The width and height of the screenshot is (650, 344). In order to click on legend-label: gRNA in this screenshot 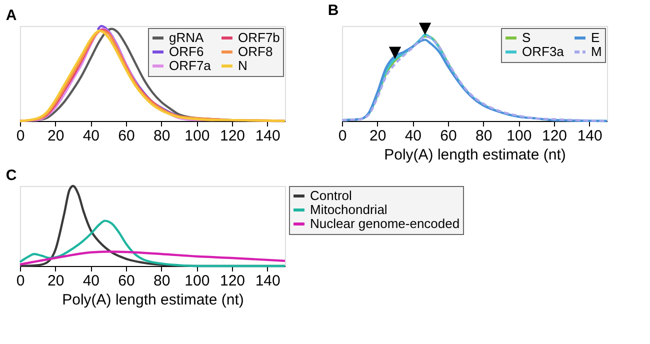, I will do `click(186, 37)`.